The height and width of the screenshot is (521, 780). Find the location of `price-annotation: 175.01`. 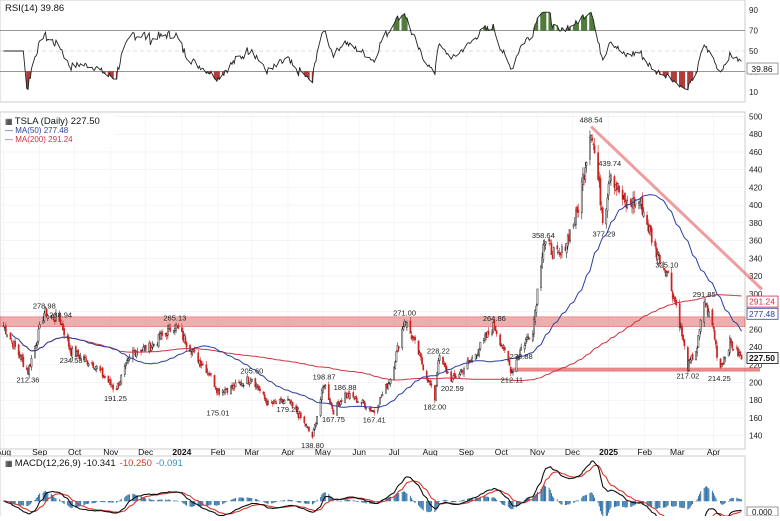

price-annotation: 175.01 is located at coordinates (218, 413).